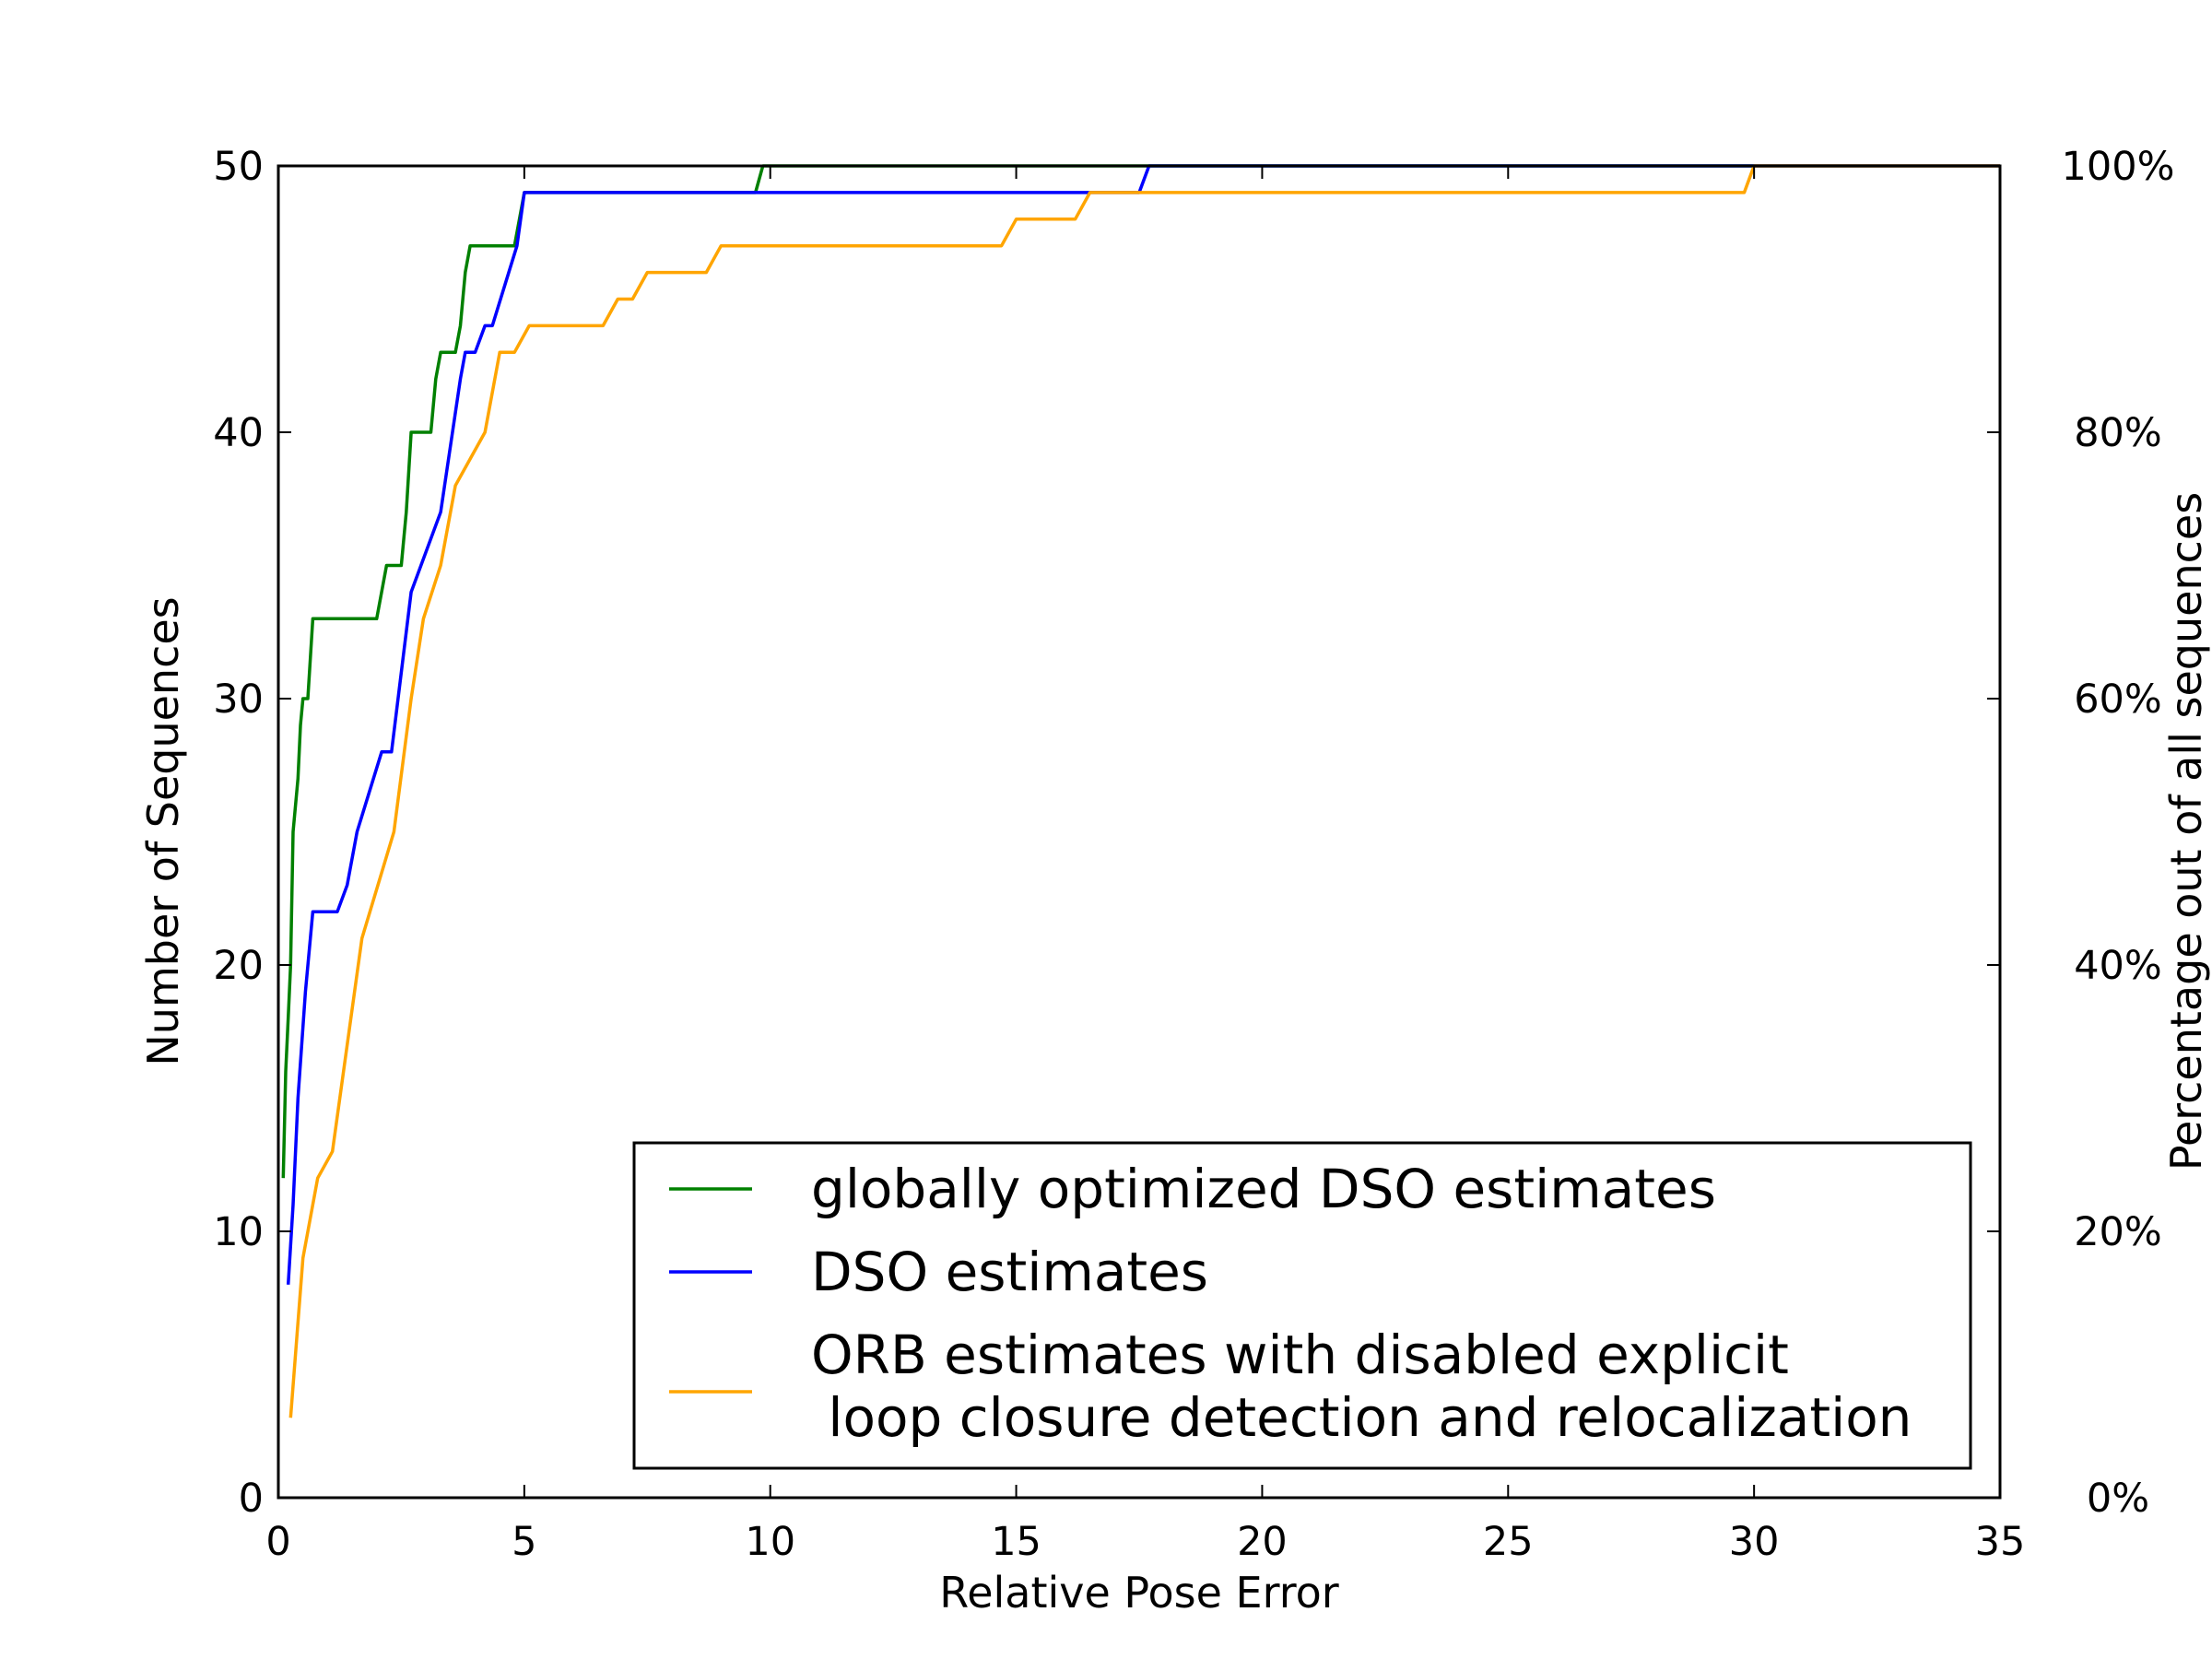 This screenshot has height=1659, width=2212. I want to click on y-axis-title: Number of Sequences, so click(163, 830).